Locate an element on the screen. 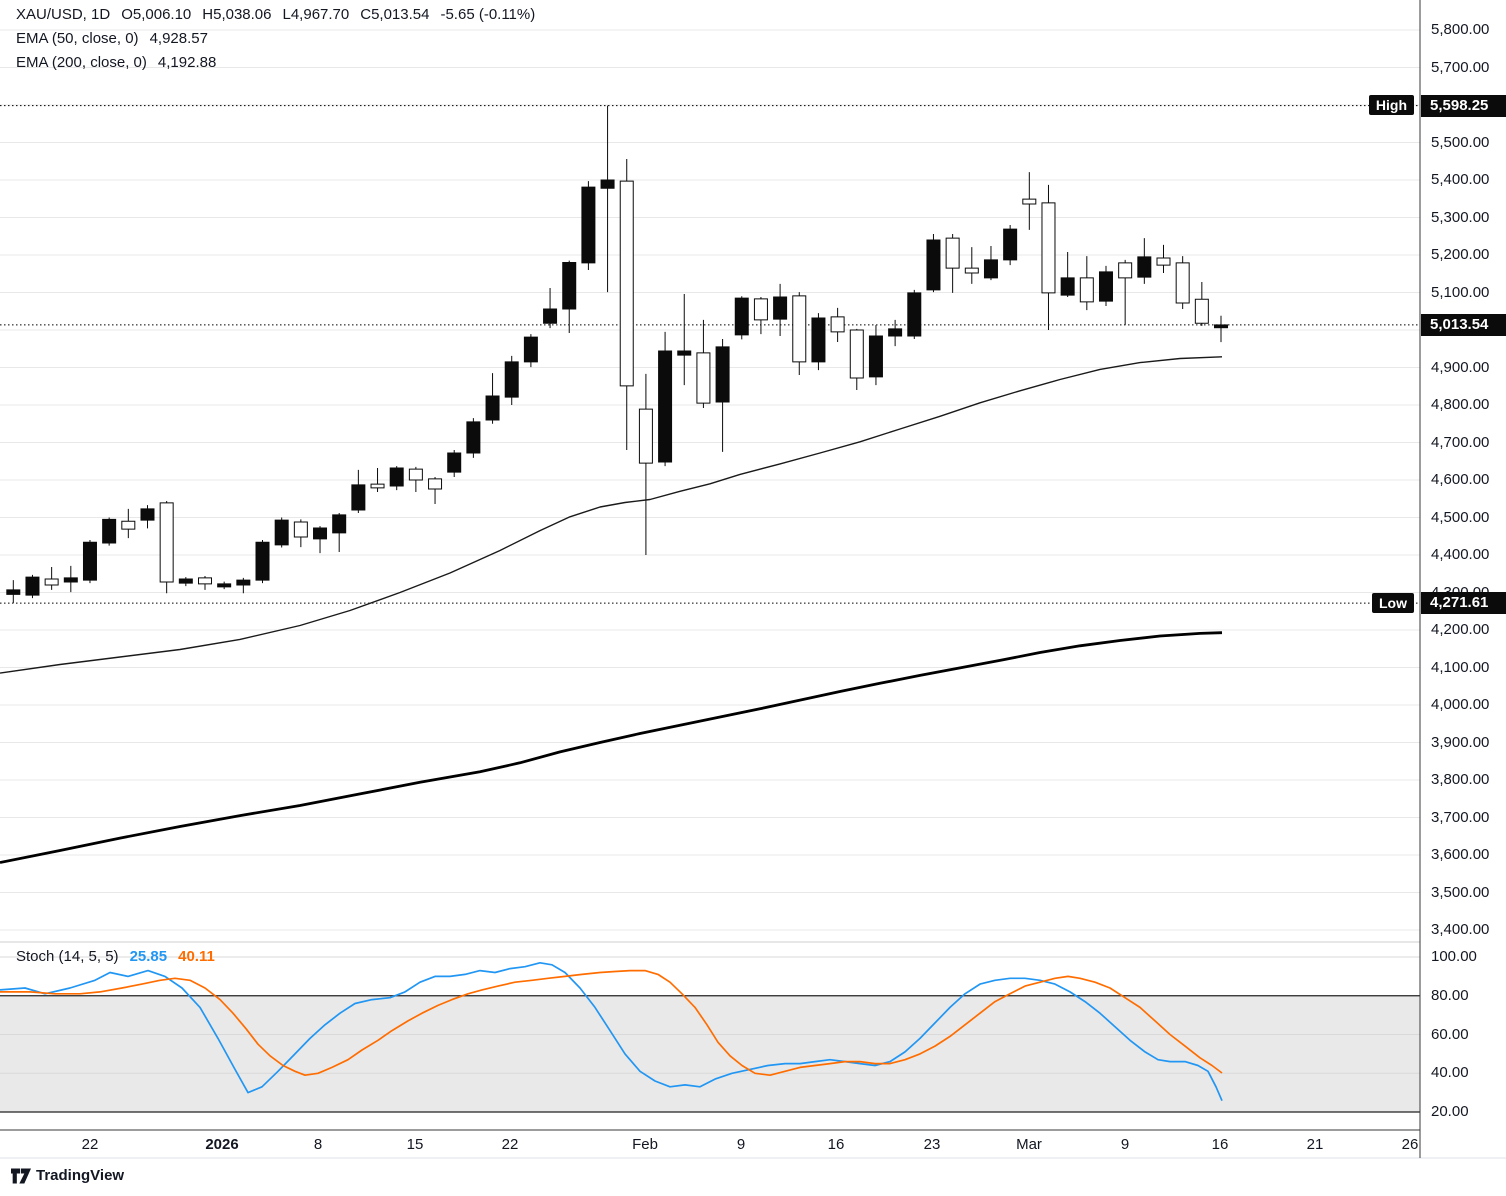  time-tick-label: 9 is located at coordinates (741, 1144).